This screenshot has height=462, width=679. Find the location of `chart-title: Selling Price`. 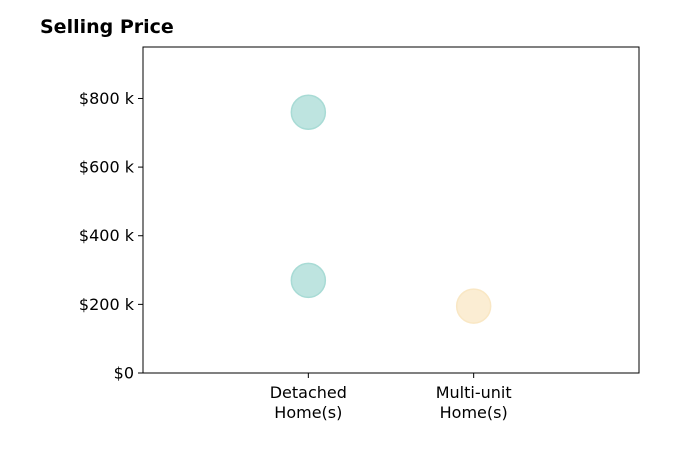

chart-title: Selling Price is located at coordinates (107, 27).